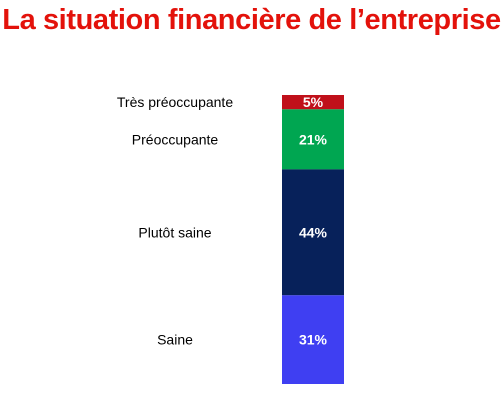  I want to click on bar-segment-plutot-saine, so click(313, 232).